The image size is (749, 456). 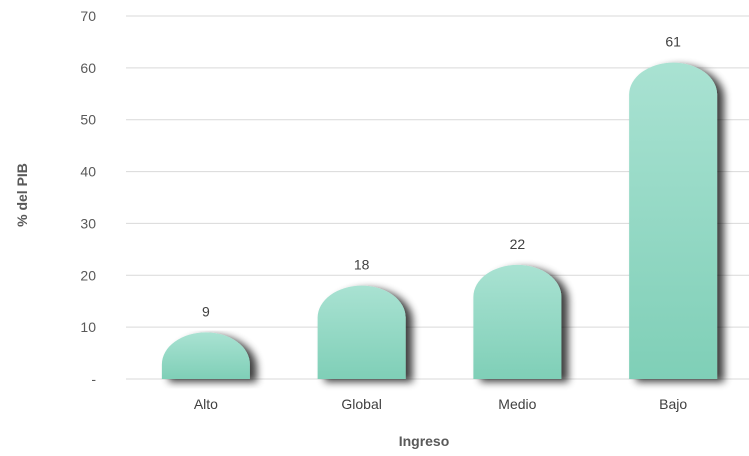 I want to click on y-tick-label: 10, so click(x=88, y=327).